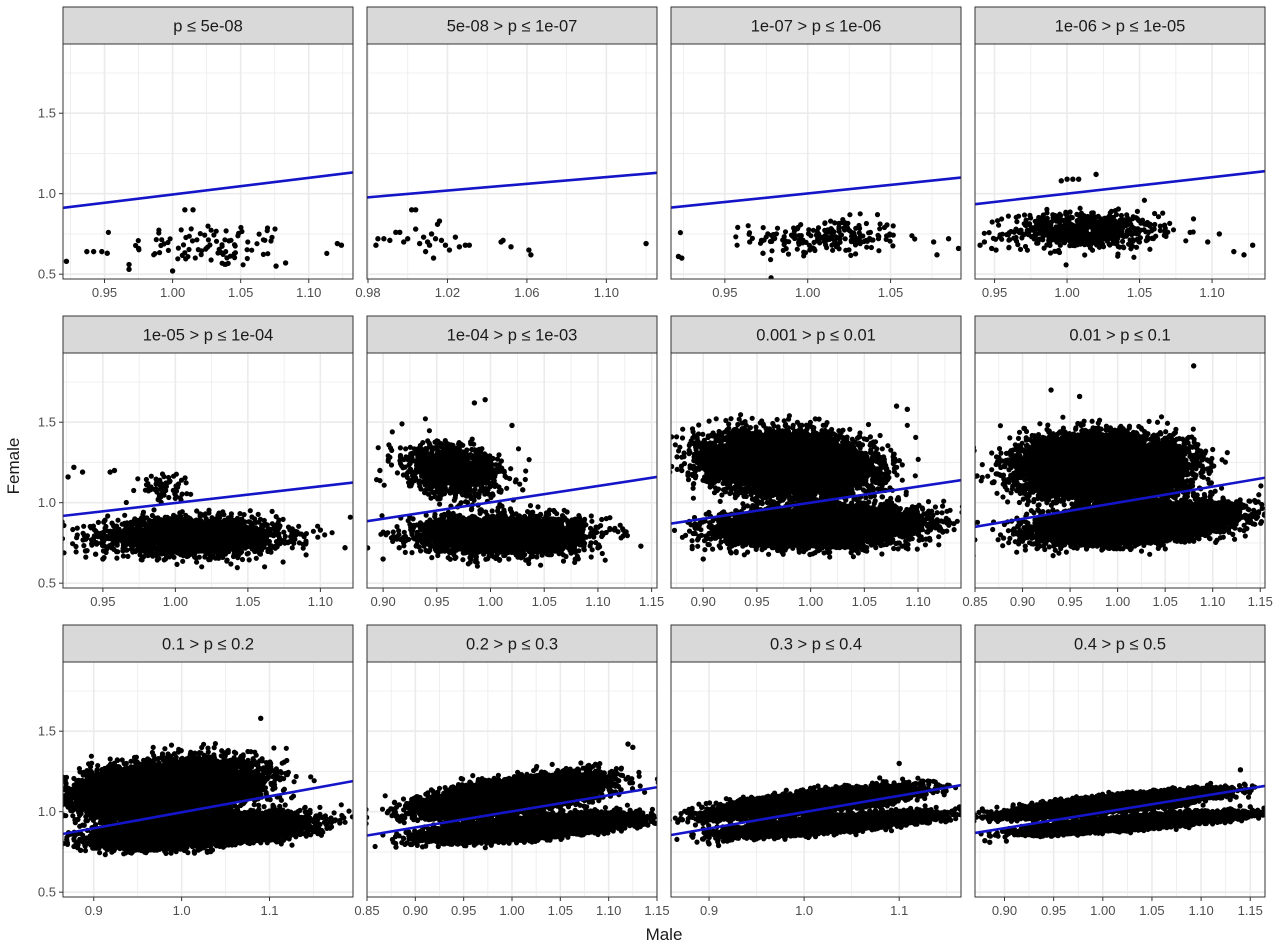 The height and width of the screenshot is (951, 1280). Describe the element at coordinates (824, 462) in the screenshot. I see `panel-7: 0.001 > p ≤ 0.010.90 0.95 1.00 1.05 1.10` at that location.